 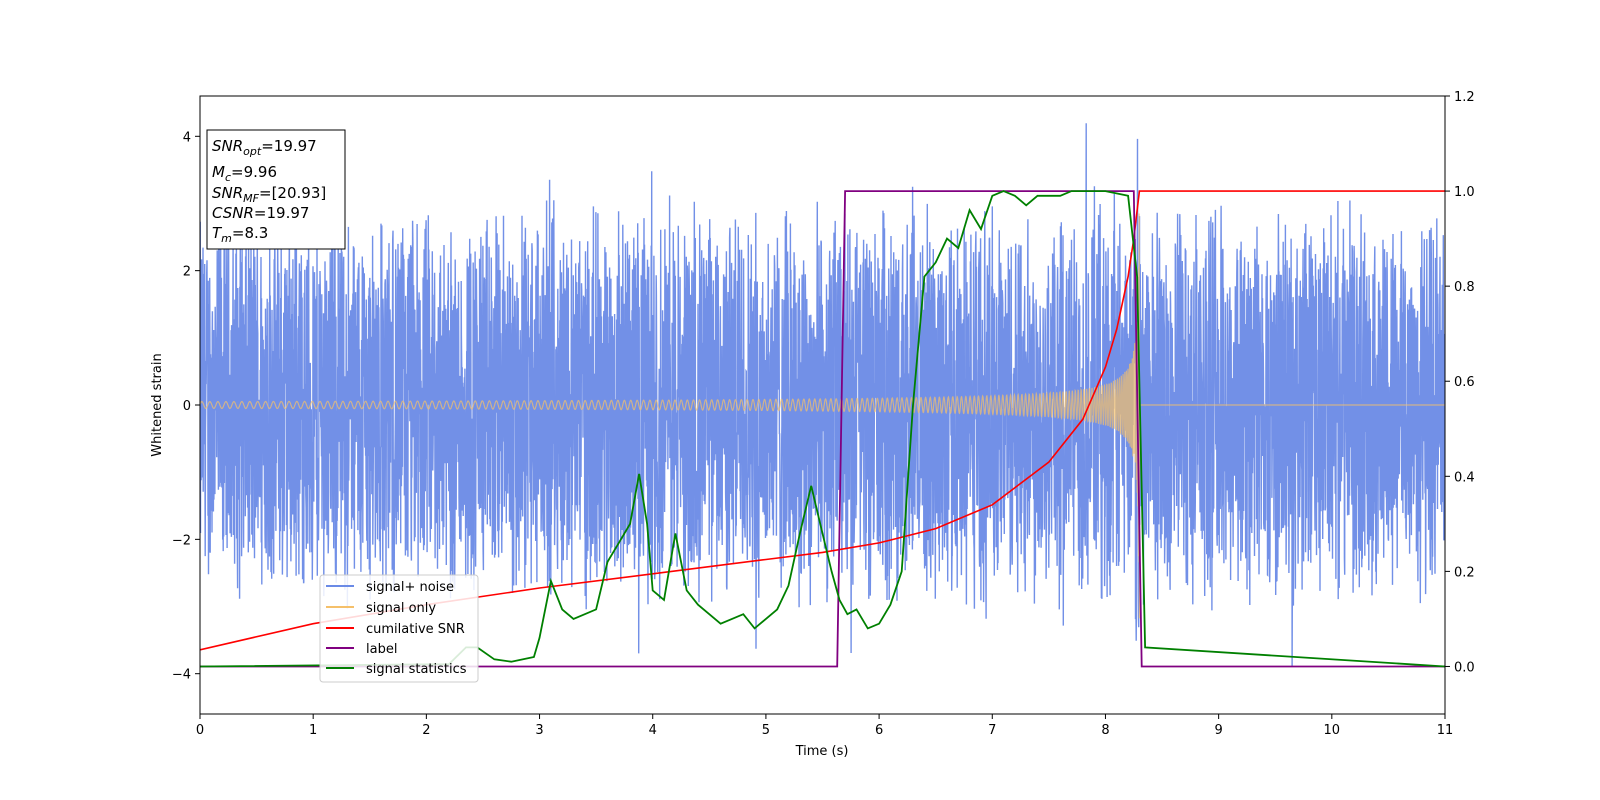 I want to click on snr-mf-sub: MF, so click(x=251, y=198).